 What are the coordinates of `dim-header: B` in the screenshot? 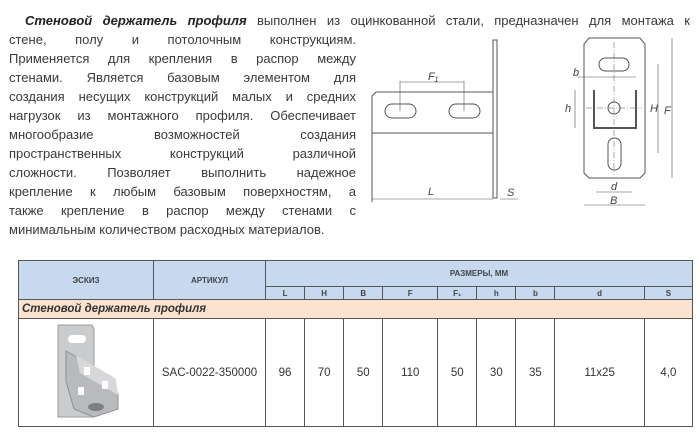 It's located at (363, 293).